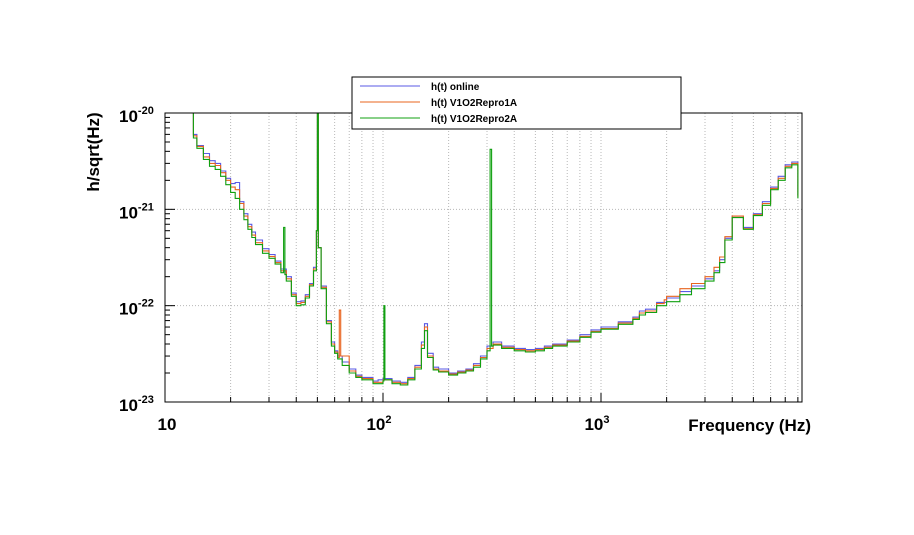 This screenshot has height=535, width=914. Describe the element at coordinates (136, 308) in the screenshot. I see `y-tick-label: 10-22` at that location.